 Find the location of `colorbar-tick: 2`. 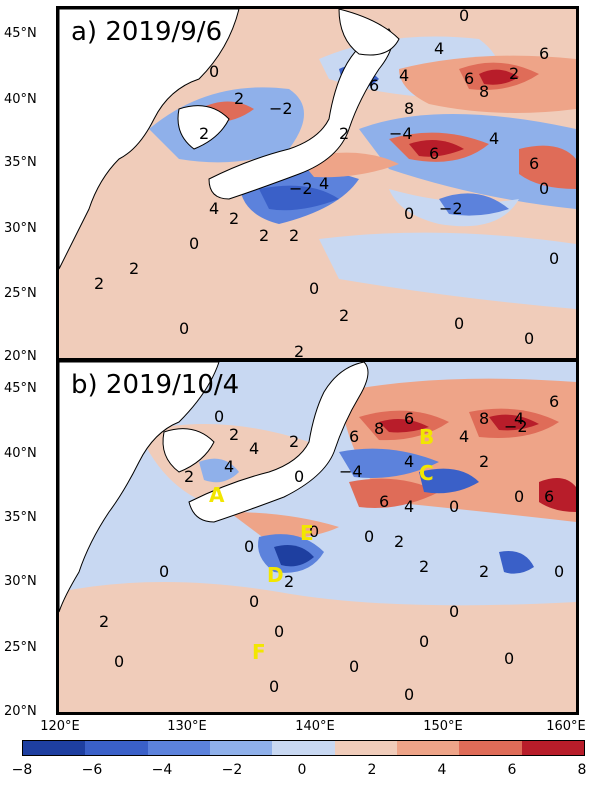

colorbar-tick: 2 is located at coordinates (372, 770).